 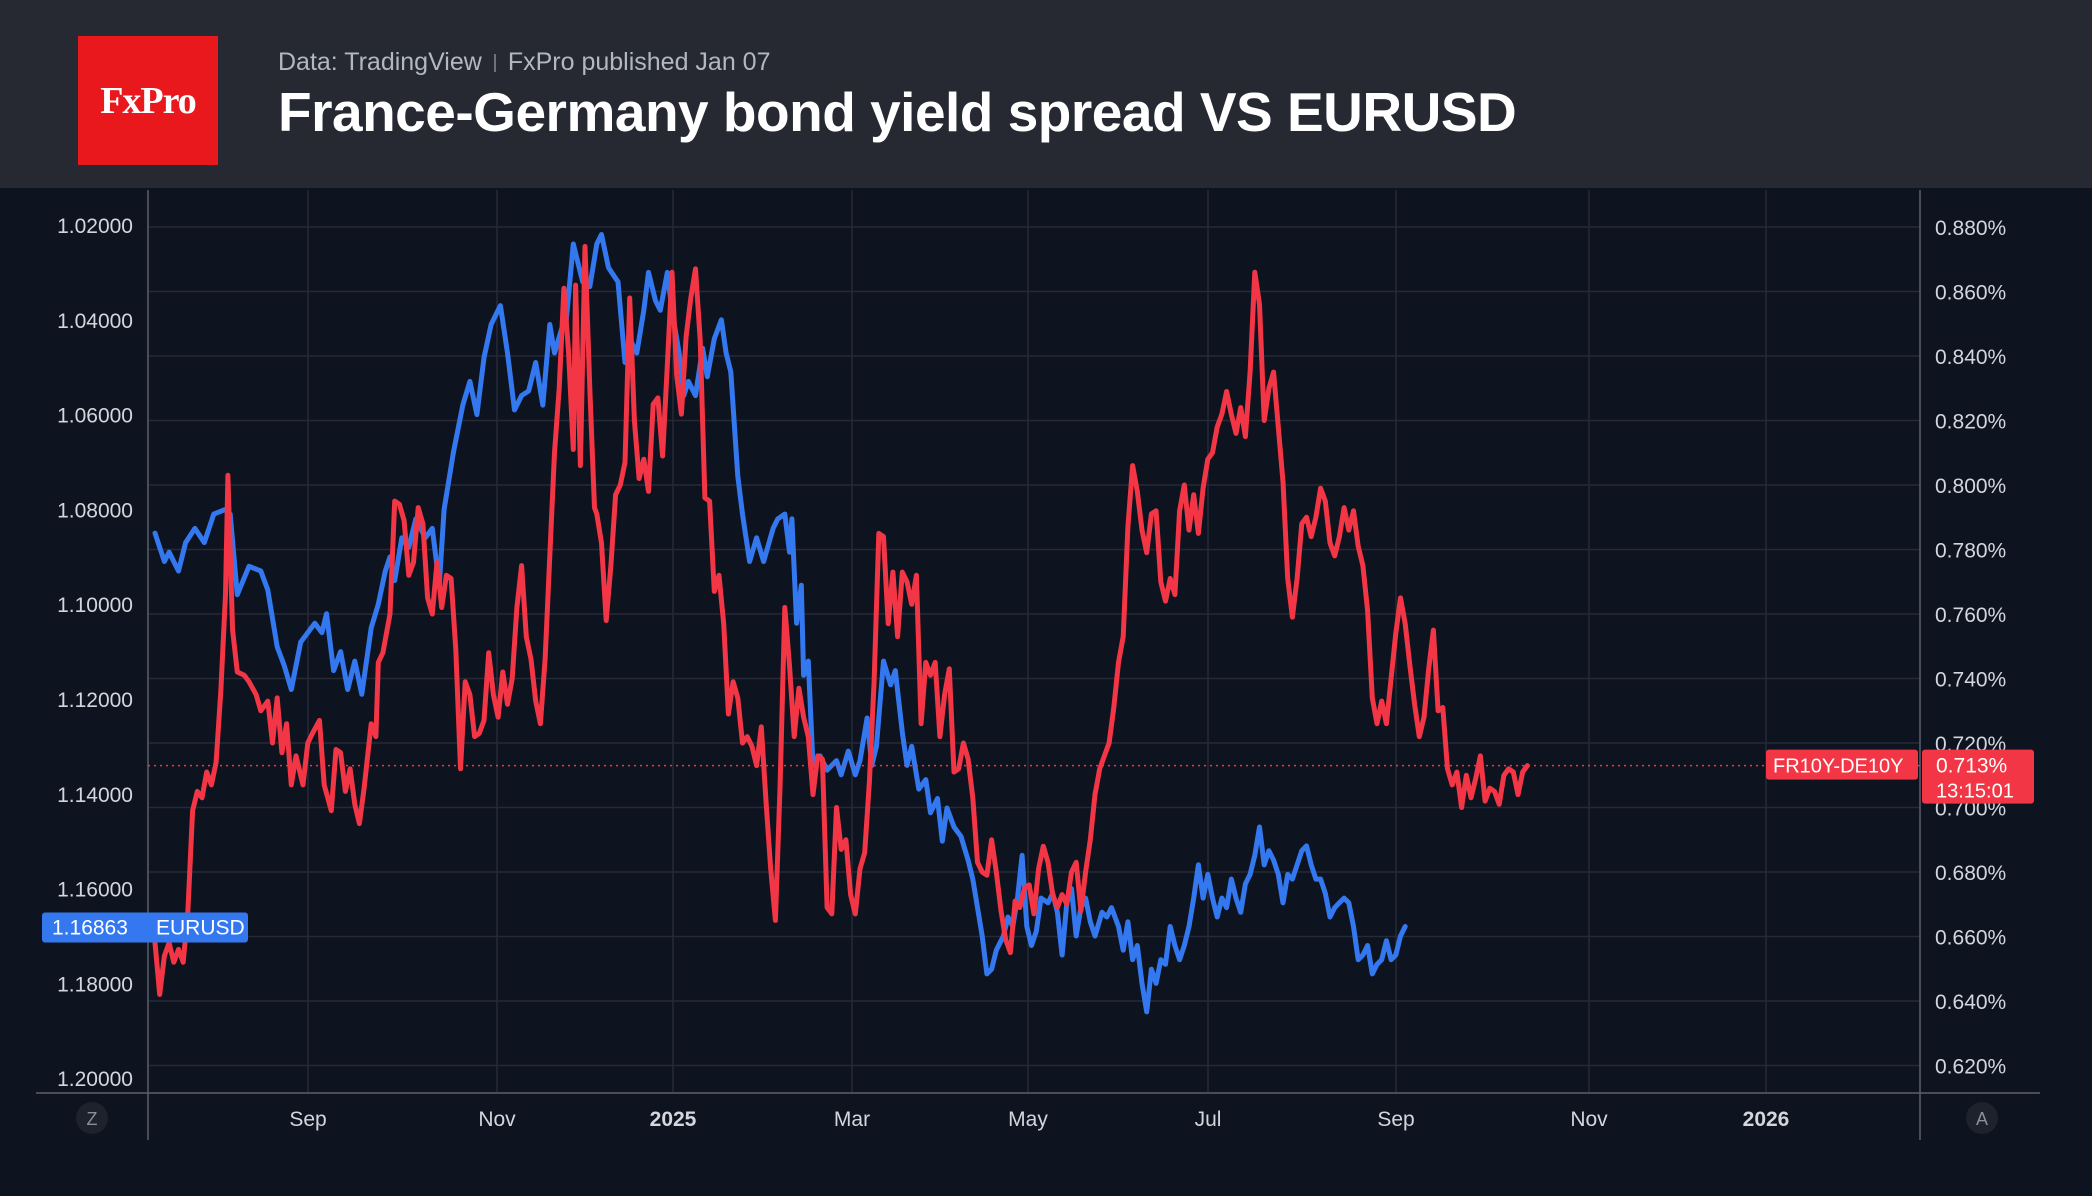 I want to click on right-tick-label: 0.780%, so click(x=1970, y=551).